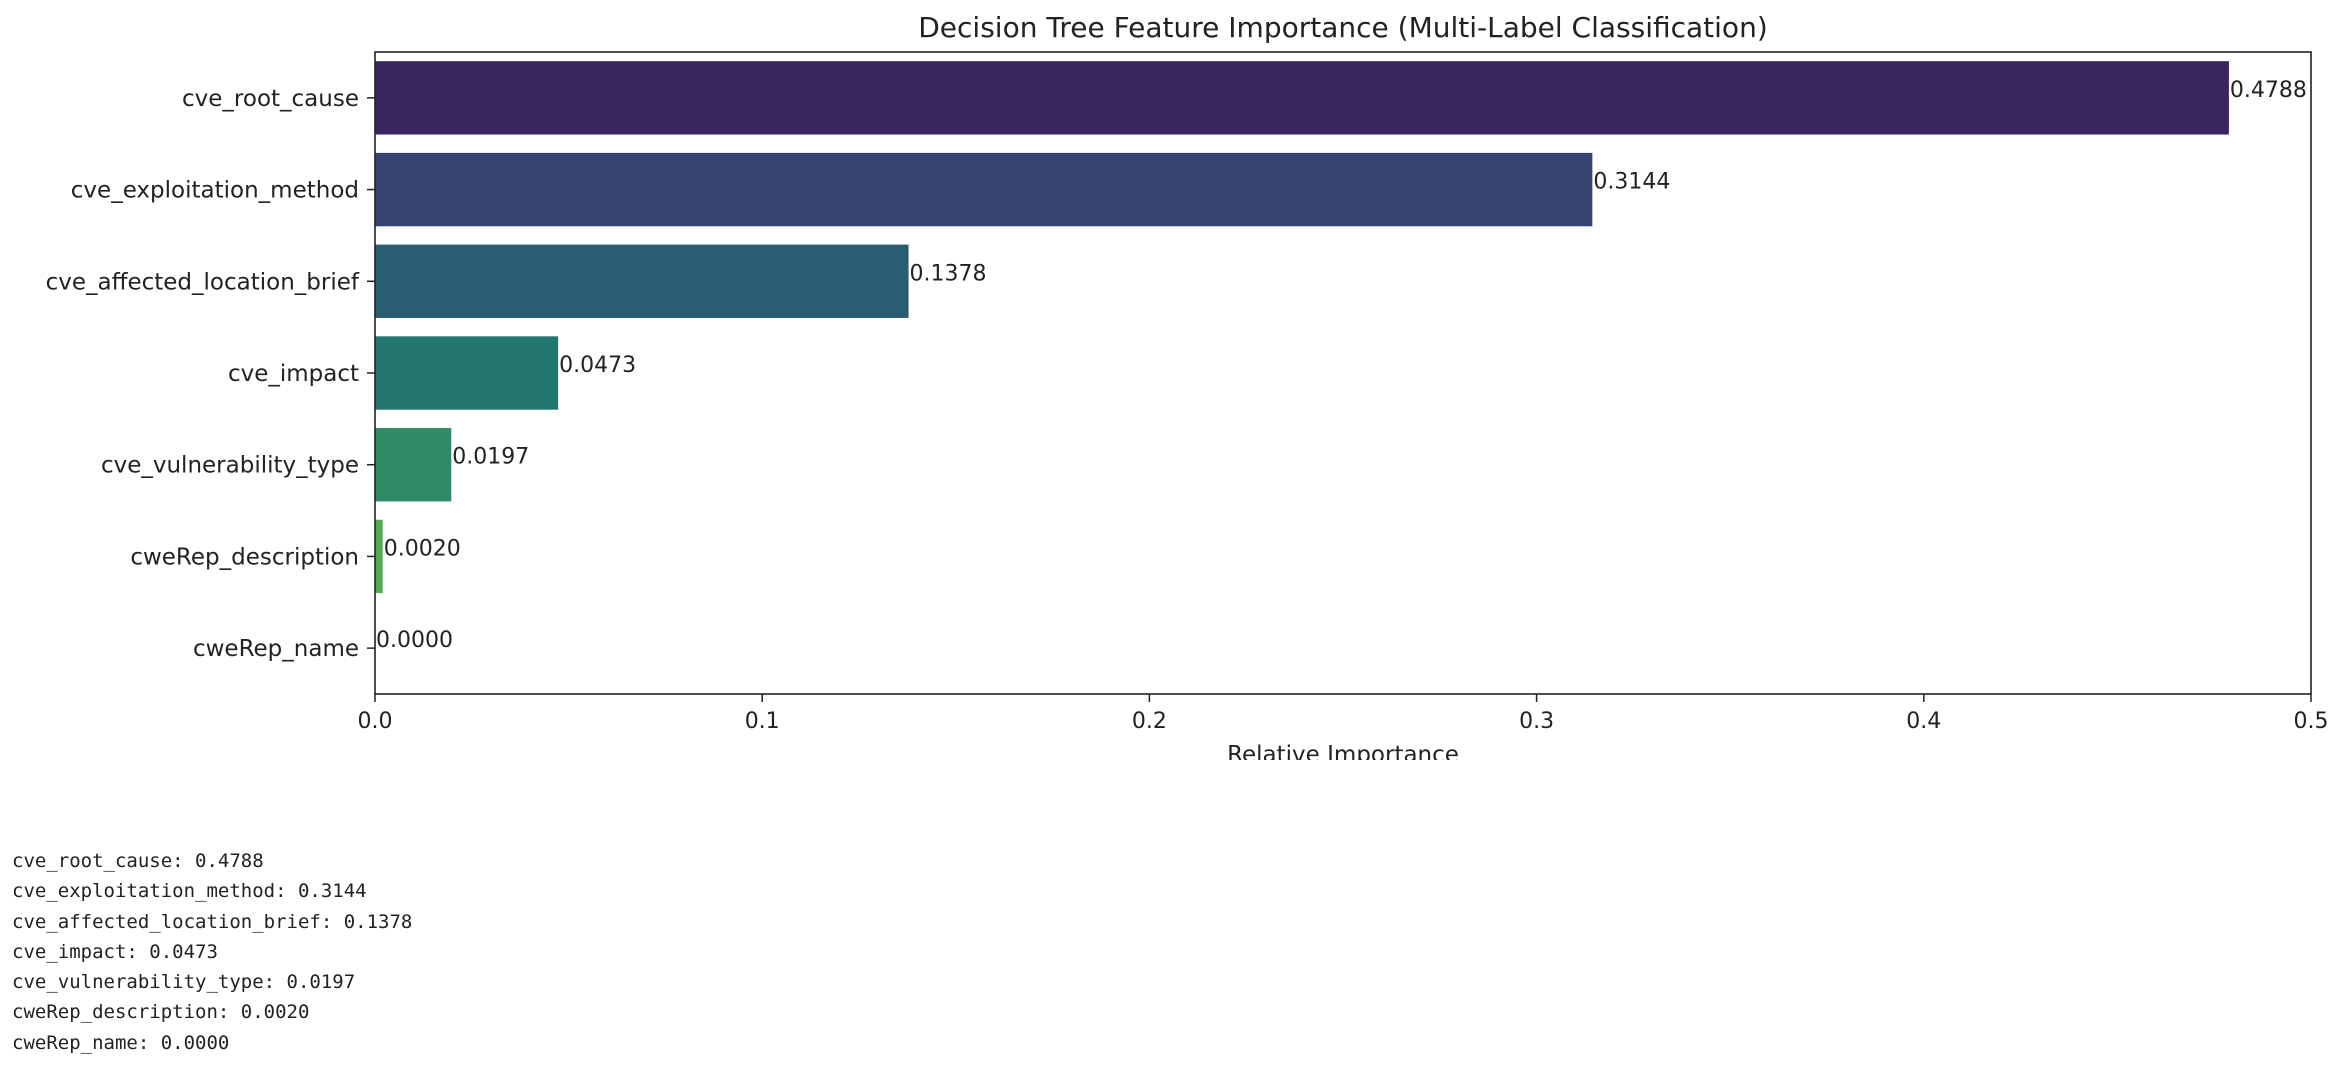  I want to click on bar-cve_impact, so click(467, 373).